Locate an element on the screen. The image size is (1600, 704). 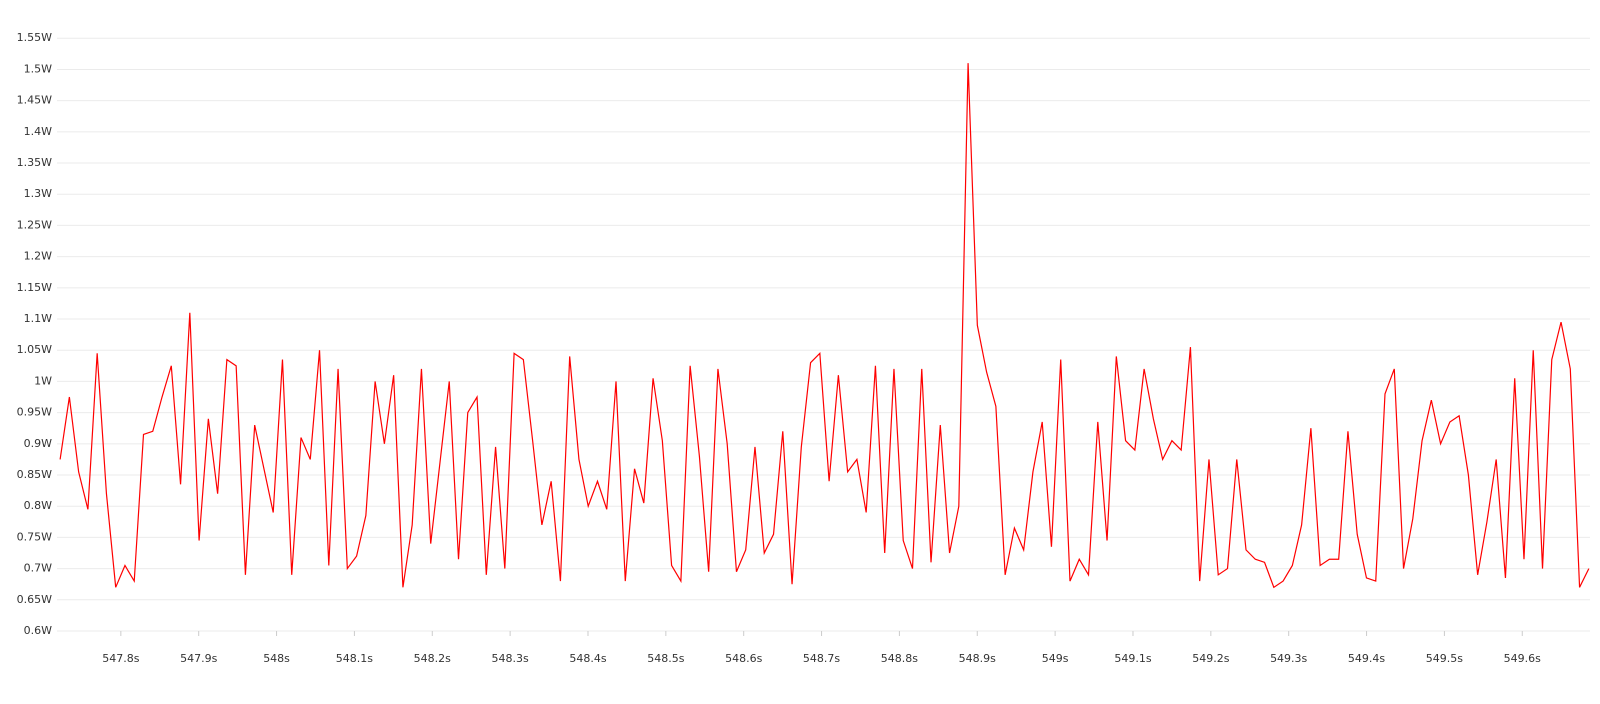
y-tick-label: 1.1W is located at coordinates (38, 318).